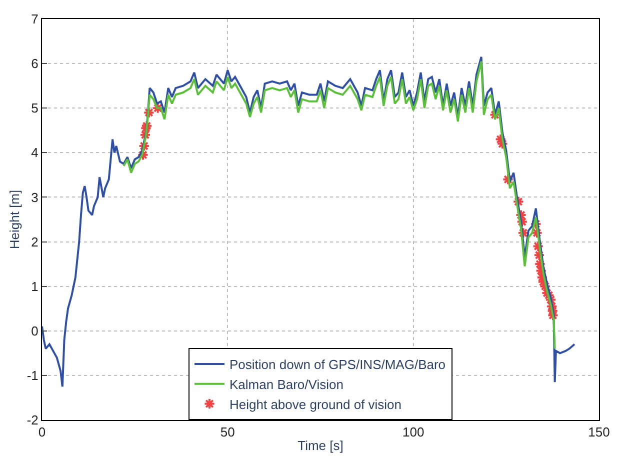 The height and width of the screenshot is (463, 622). I want to click on legend-label: Kalman Baro/Vision, so click(287, 384).